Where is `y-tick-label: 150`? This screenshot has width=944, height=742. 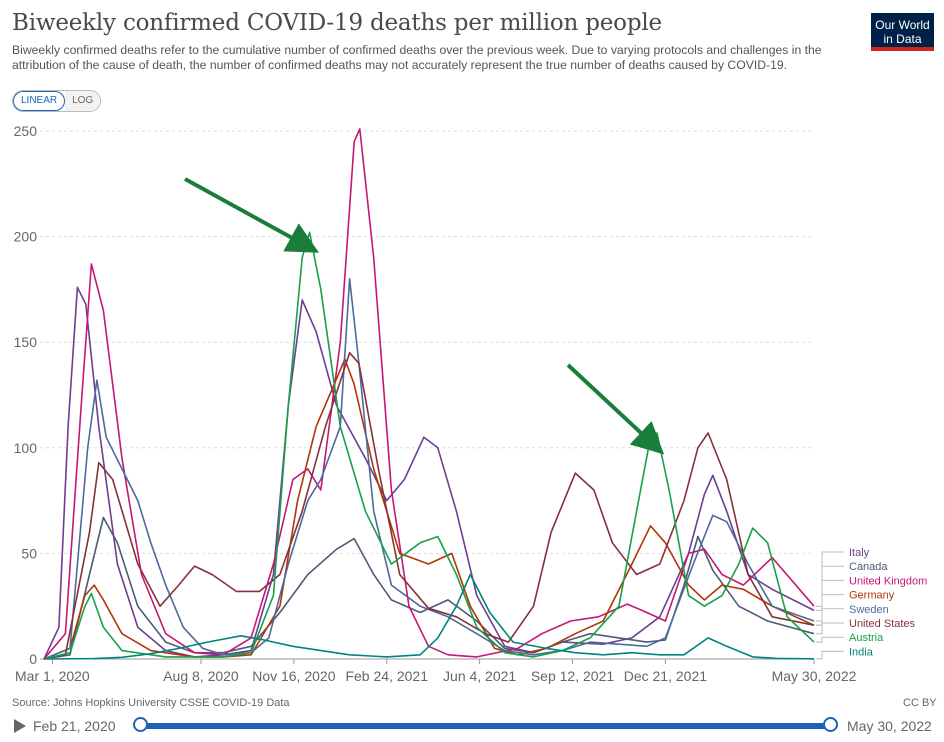
y-tick-label: 150 is located at coordinates (26, 342).